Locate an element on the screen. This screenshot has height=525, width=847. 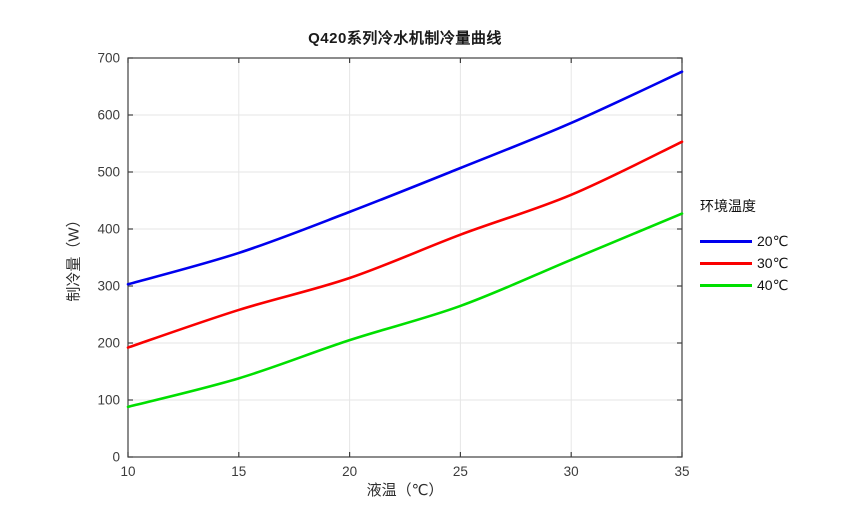
y-tick-label: 100 is located at coordinates (108, 400).